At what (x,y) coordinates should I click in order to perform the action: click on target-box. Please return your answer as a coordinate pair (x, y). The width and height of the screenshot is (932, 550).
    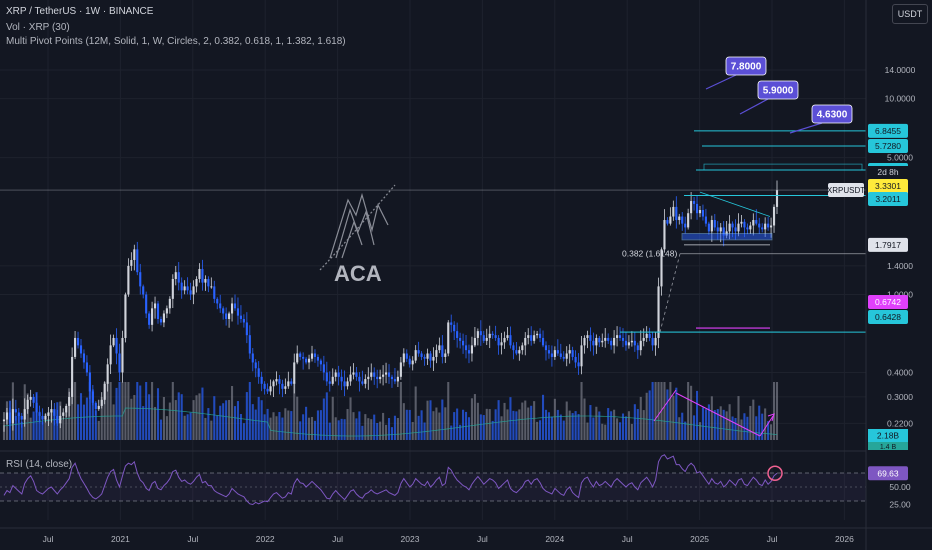
    Looking at the image, I should click on (832, 114).